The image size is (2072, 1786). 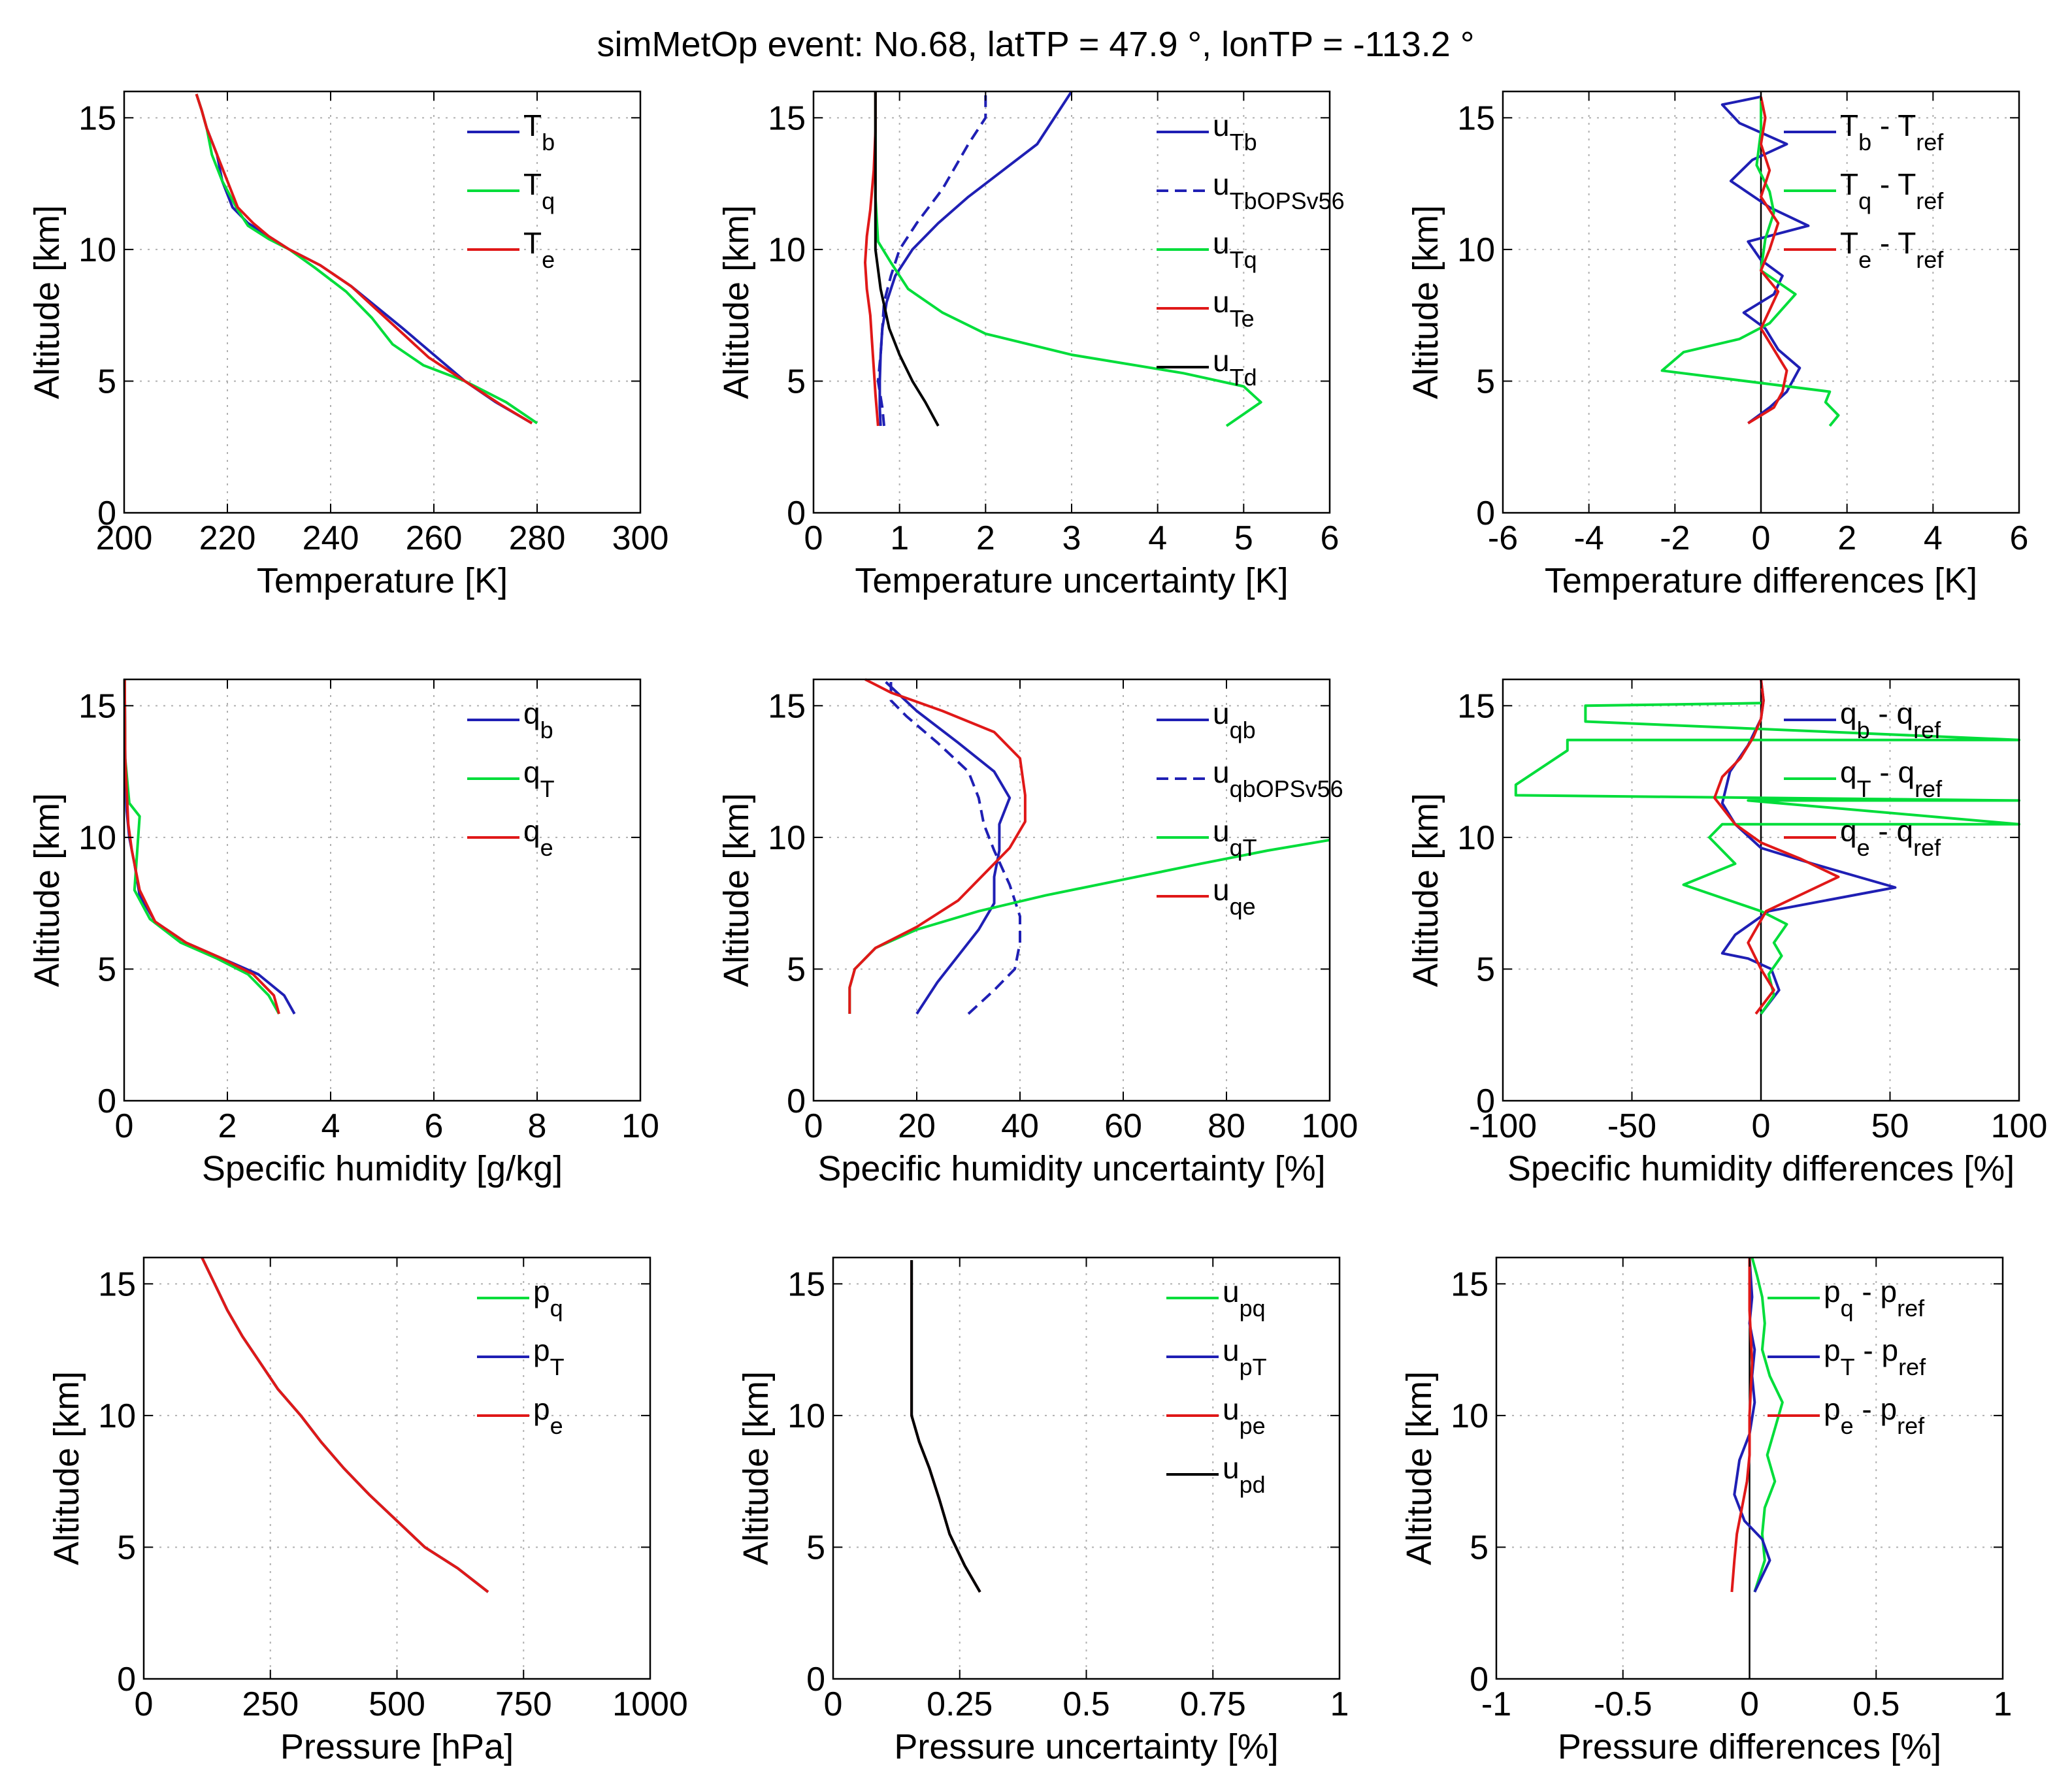 What do you see at coordinates (1020, 1126) in the screenshot?
I see `x-tick-label: 40` at bounding box center [1020, 1126].